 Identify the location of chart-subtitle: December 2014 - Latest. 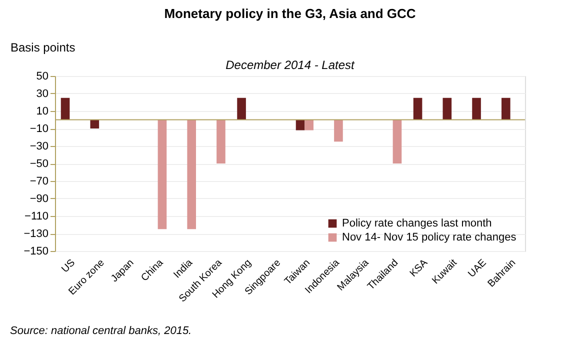
(291, 65).